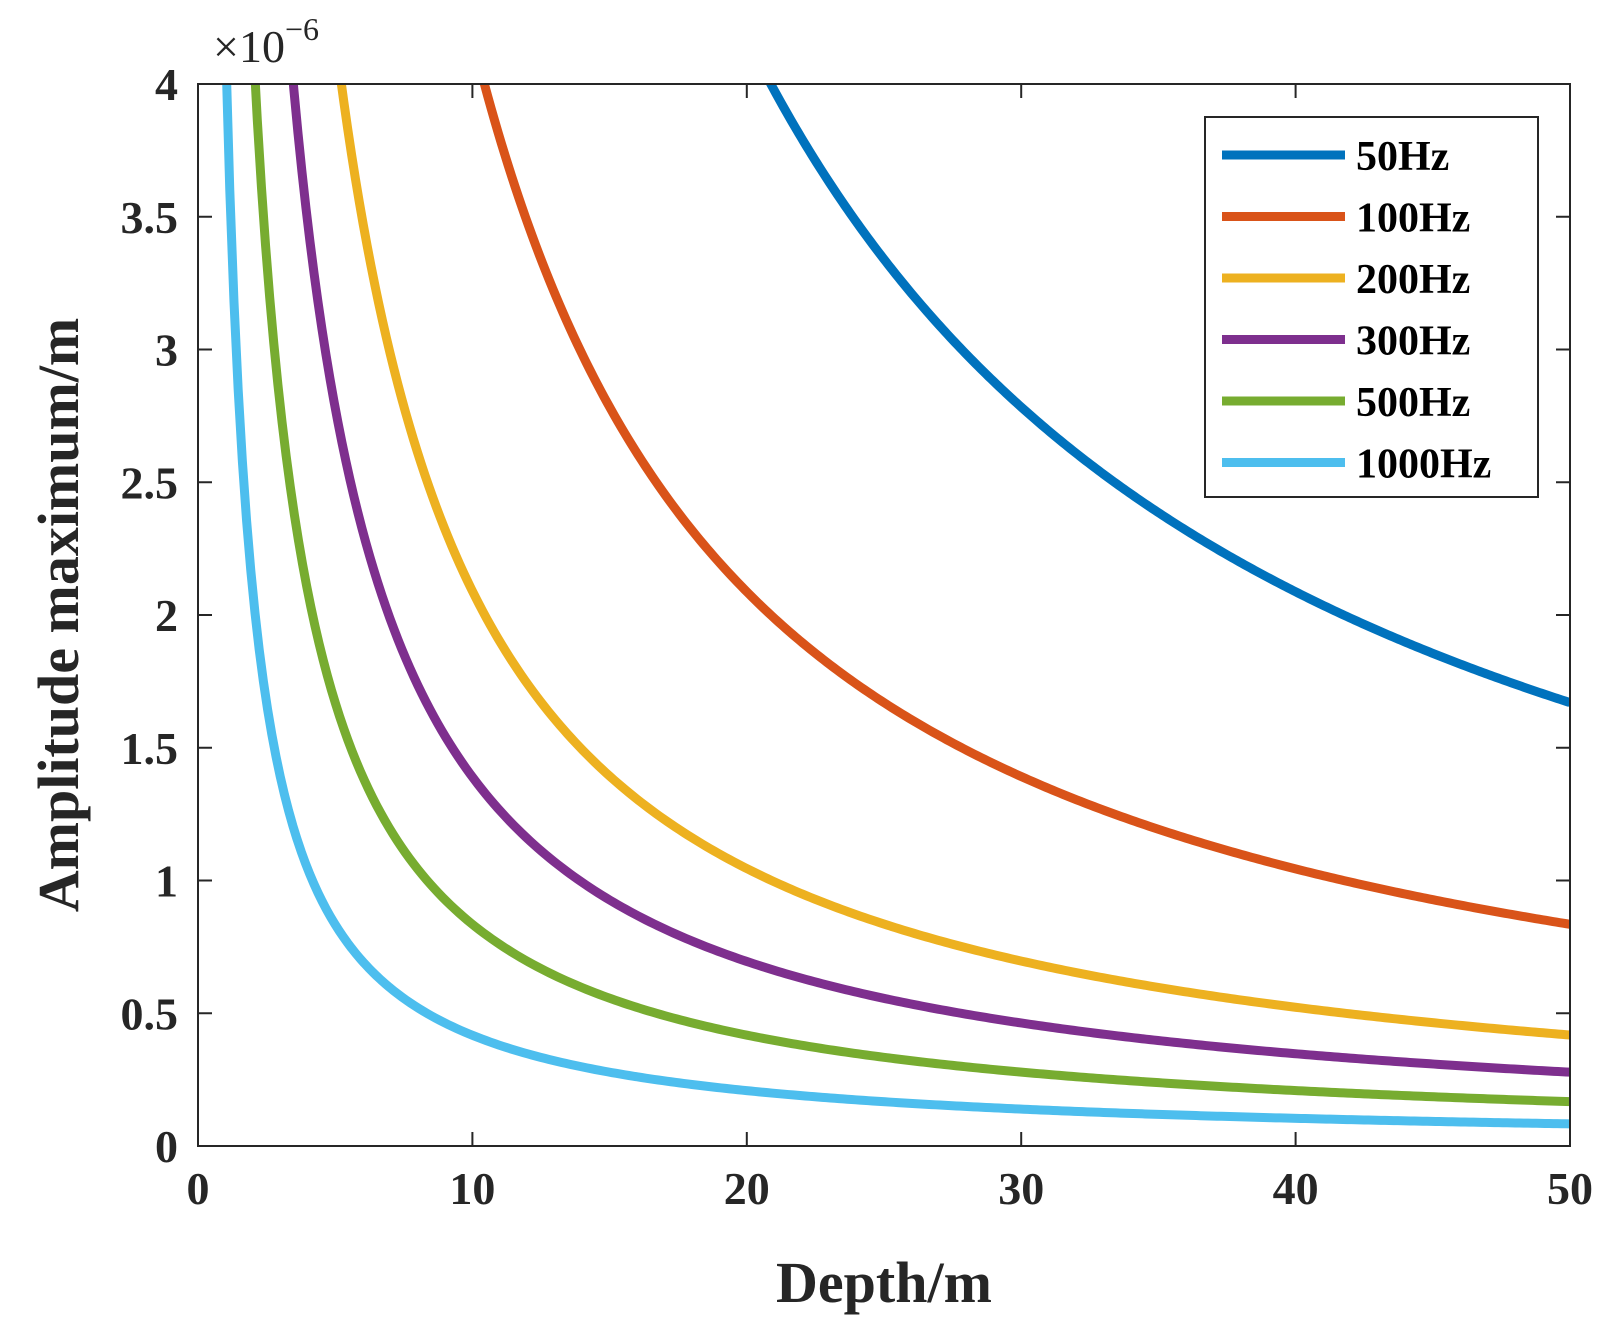 The width and height of the screenshot is (1616, 1332). Describe the element at coordinates (166, 84) in the screenshot. I see `y-tick-label: 4` at that location.